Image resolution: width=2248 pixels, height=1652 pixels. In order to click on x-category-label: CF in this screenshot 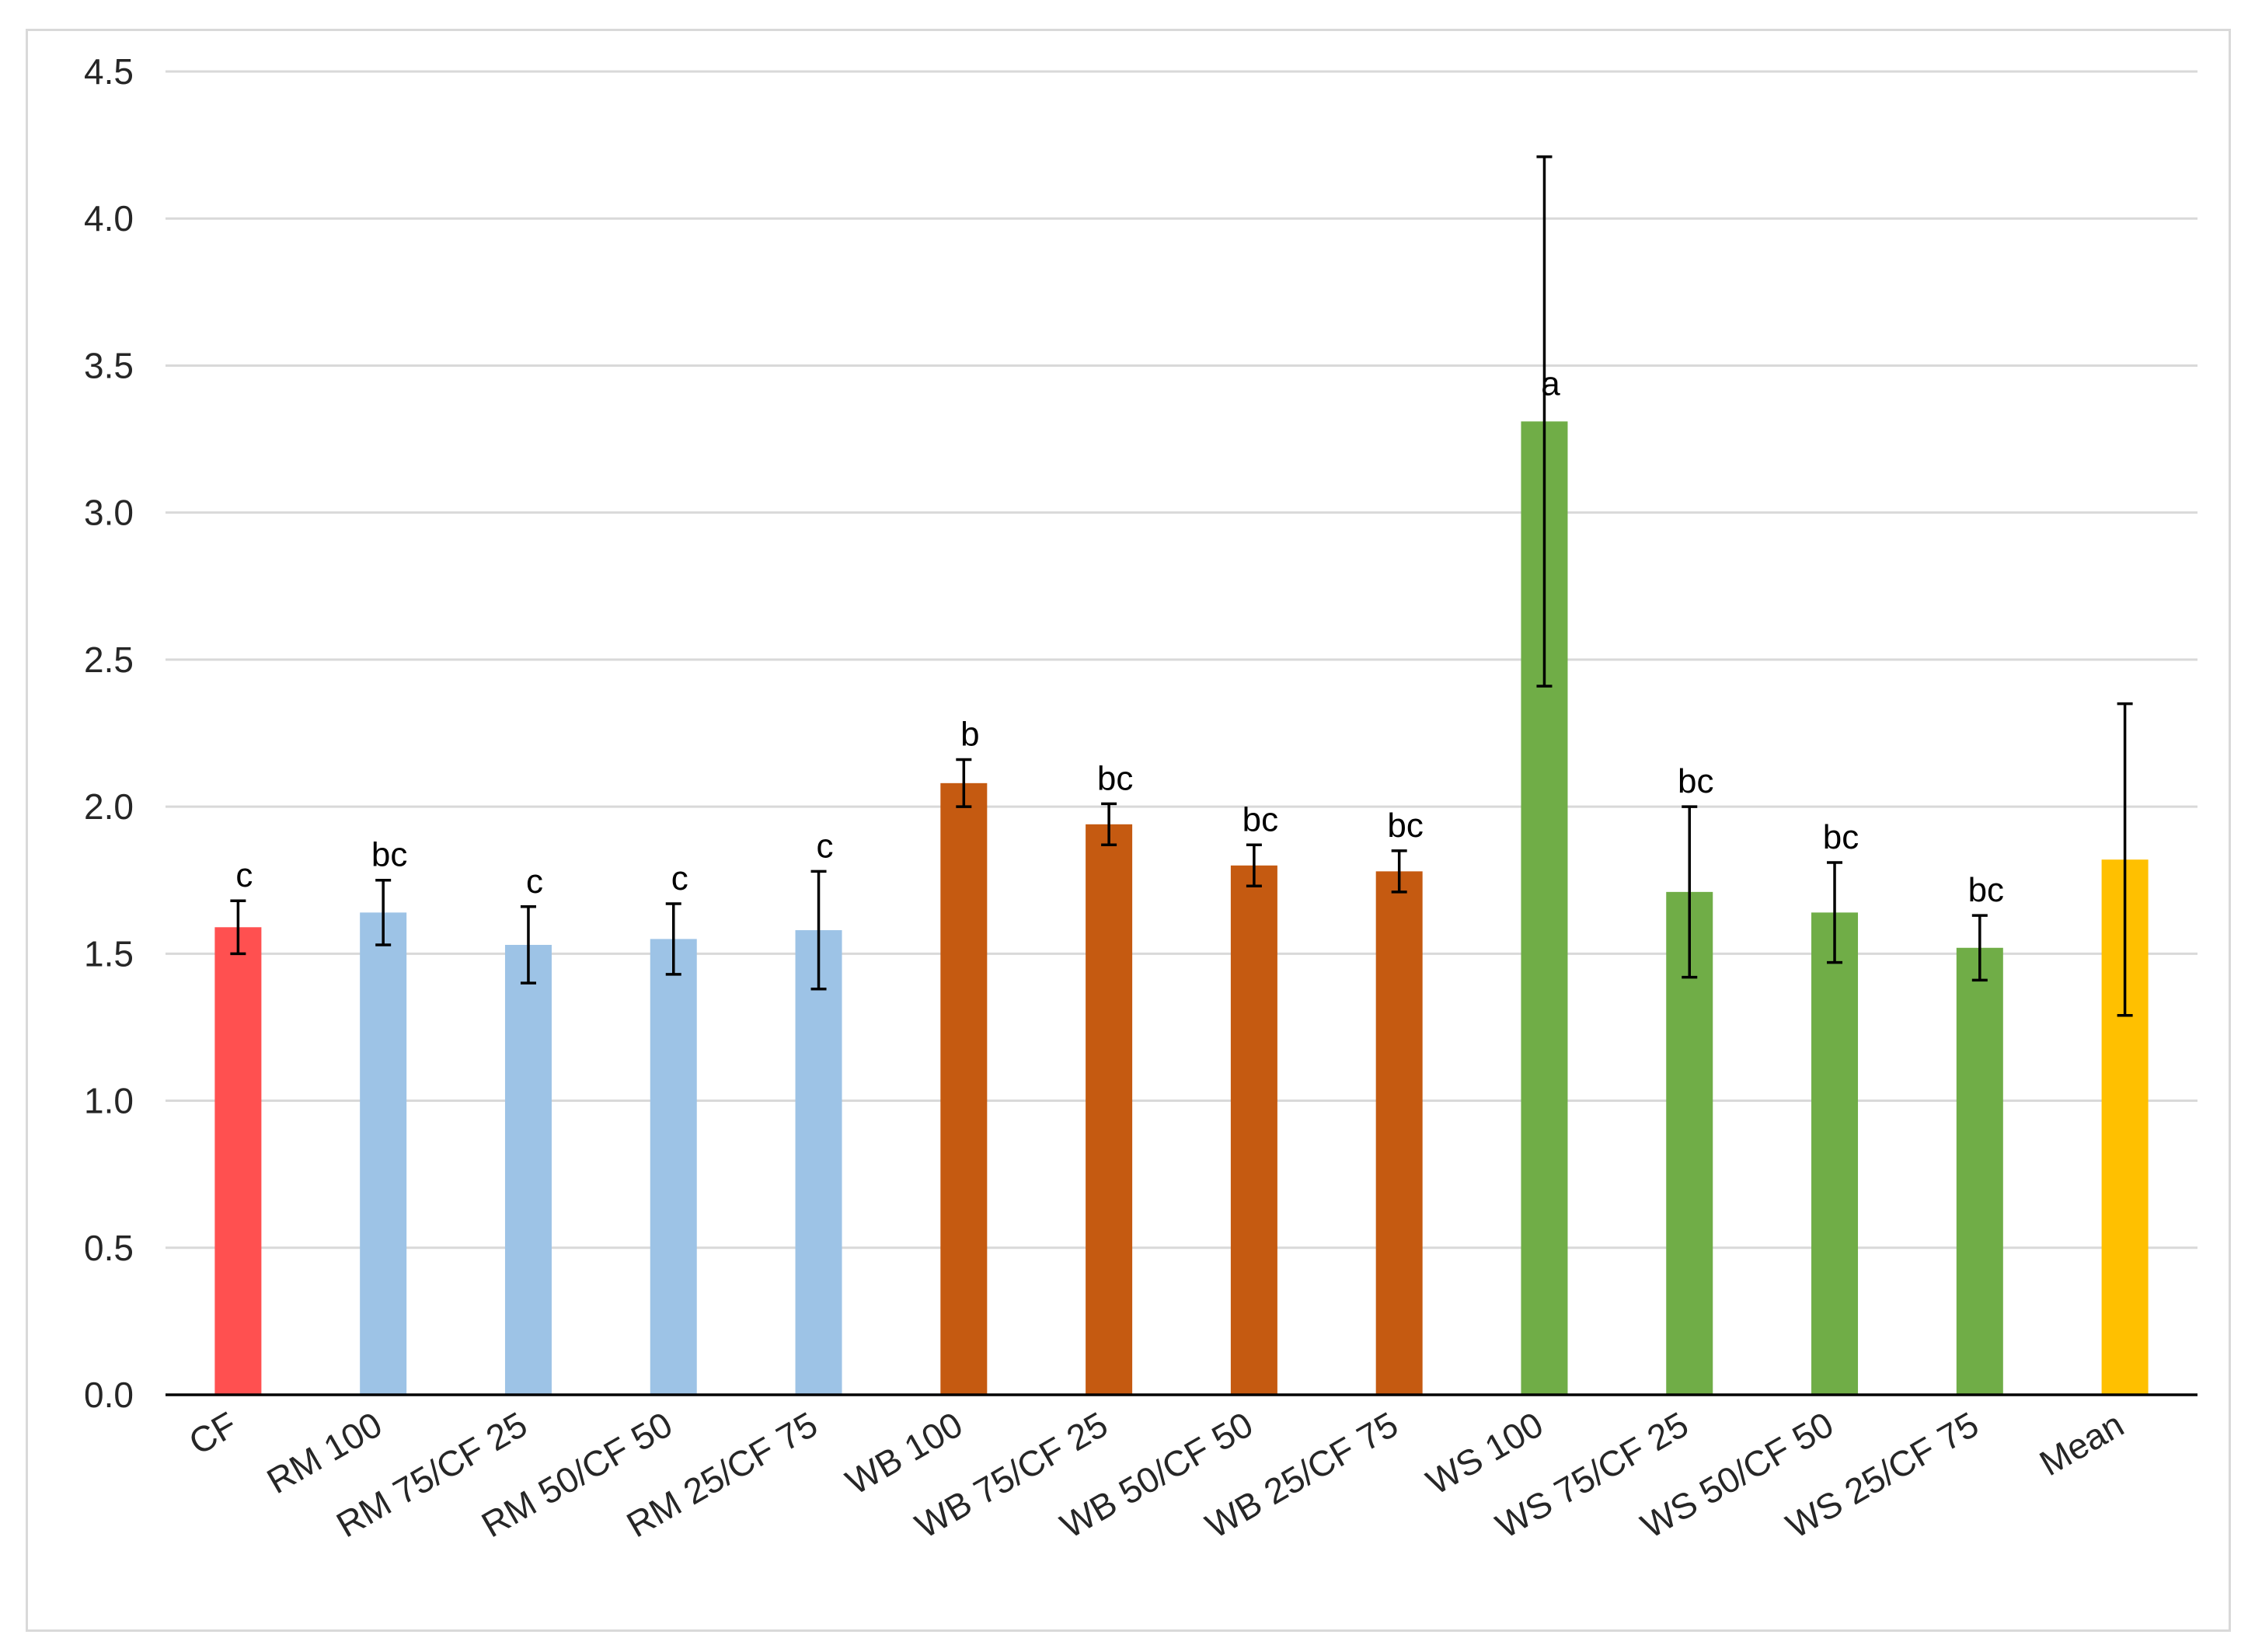, I will do `click(212, 1433)`.